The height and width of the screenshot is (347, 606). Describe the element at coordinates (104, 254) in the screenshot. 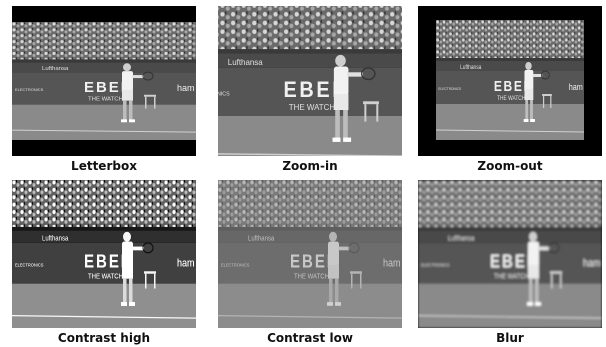

I see `contrast-high-image` at that location.